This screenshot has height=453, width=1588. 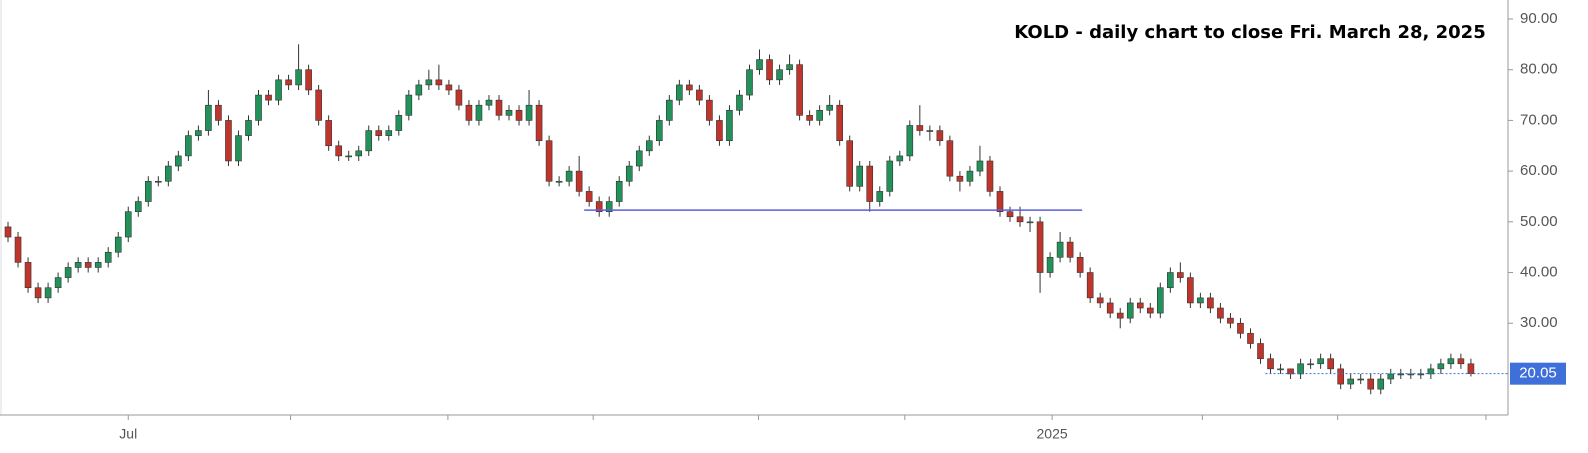 What do you see at coordinates (1539, 271) in the screenshot?
I see `y-tick-label: 40.00` at bounding box center [1539, 271].